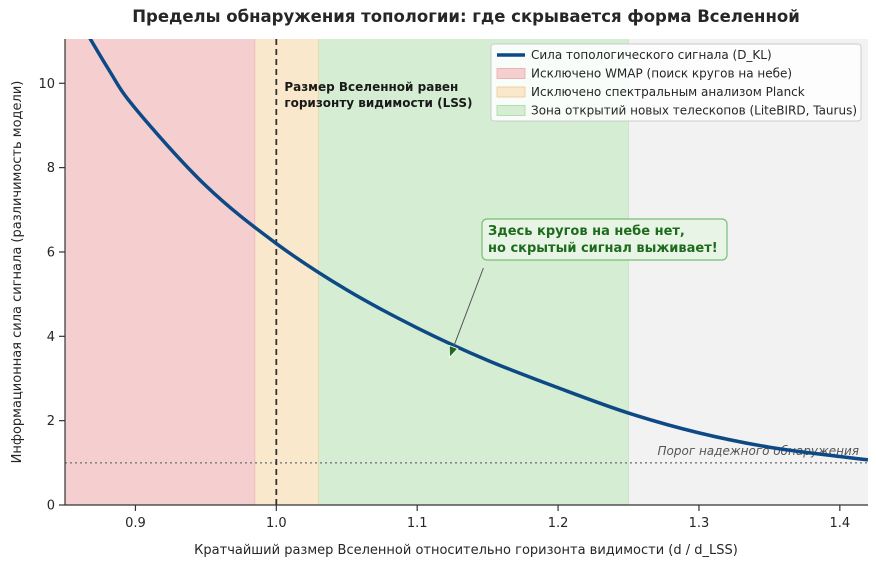 The image size is (876, 566). What do you see at coordinates (699, 523) in the screenshot?
I see `x-tick-label: 1.3` at bounding box center [699, 523].